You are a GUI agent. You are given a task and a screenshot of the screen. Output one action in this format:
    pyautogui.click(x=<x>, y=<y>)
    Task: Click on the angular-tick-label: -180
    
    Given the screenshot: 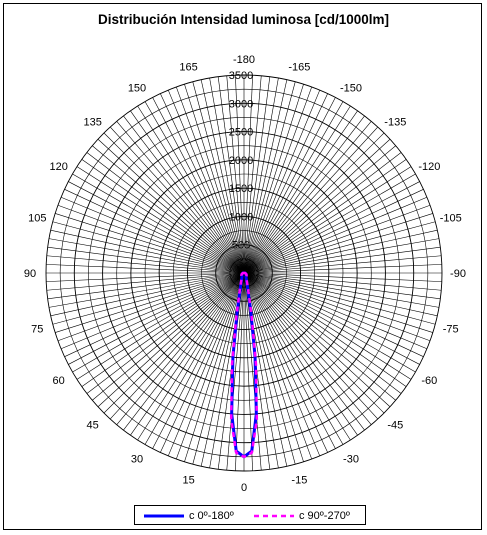 What is the action you would take?
    pyautogui.click(x=244, y=60)
    